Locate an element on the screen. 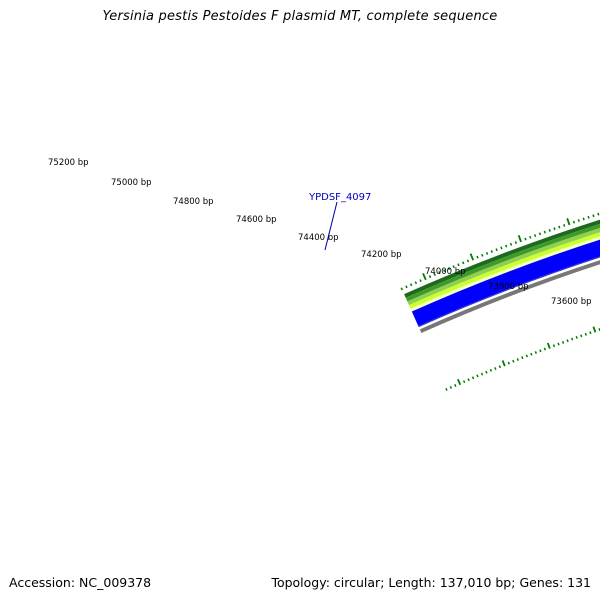  tick-label: 74200 bp is located at coordinates (381, 255).